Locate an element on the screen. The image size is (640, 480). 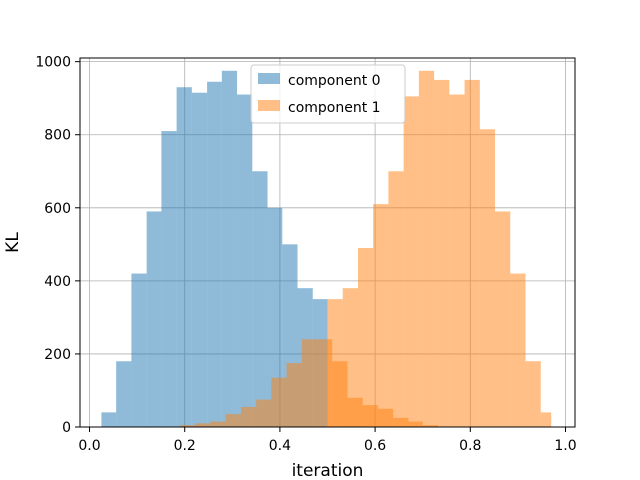
y-axis-label: KL is located at coordinates (13, 242).